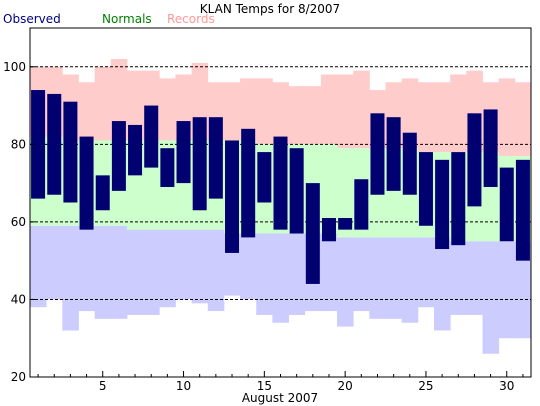  What do you see at coordinates (270, 9) in the screenshot?
I see `chart-title: KLAN Temps for 8/2007` at bounding box center [270, 9].